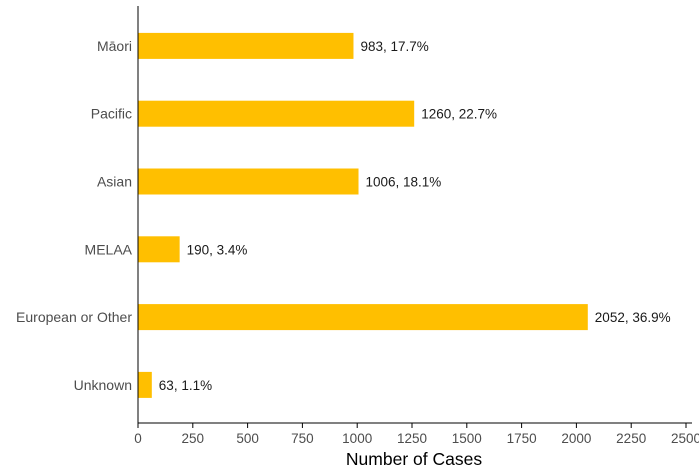 This screenshot has width=699, height=473. I want to click on x-tick-label: 1000, so click(357, 438).